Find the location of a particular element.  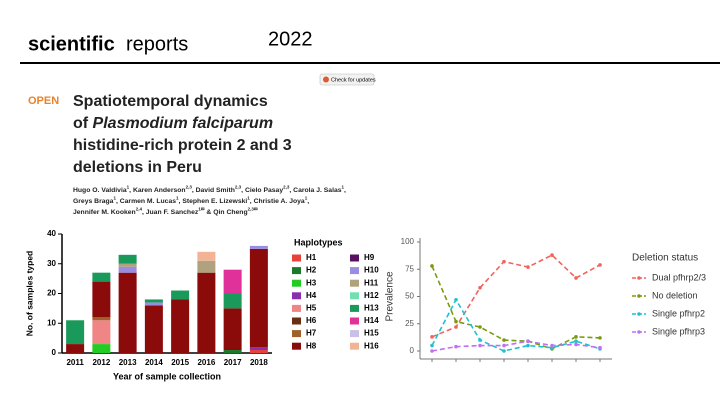

legend-label: H12 is located at coordinates (371, 295).